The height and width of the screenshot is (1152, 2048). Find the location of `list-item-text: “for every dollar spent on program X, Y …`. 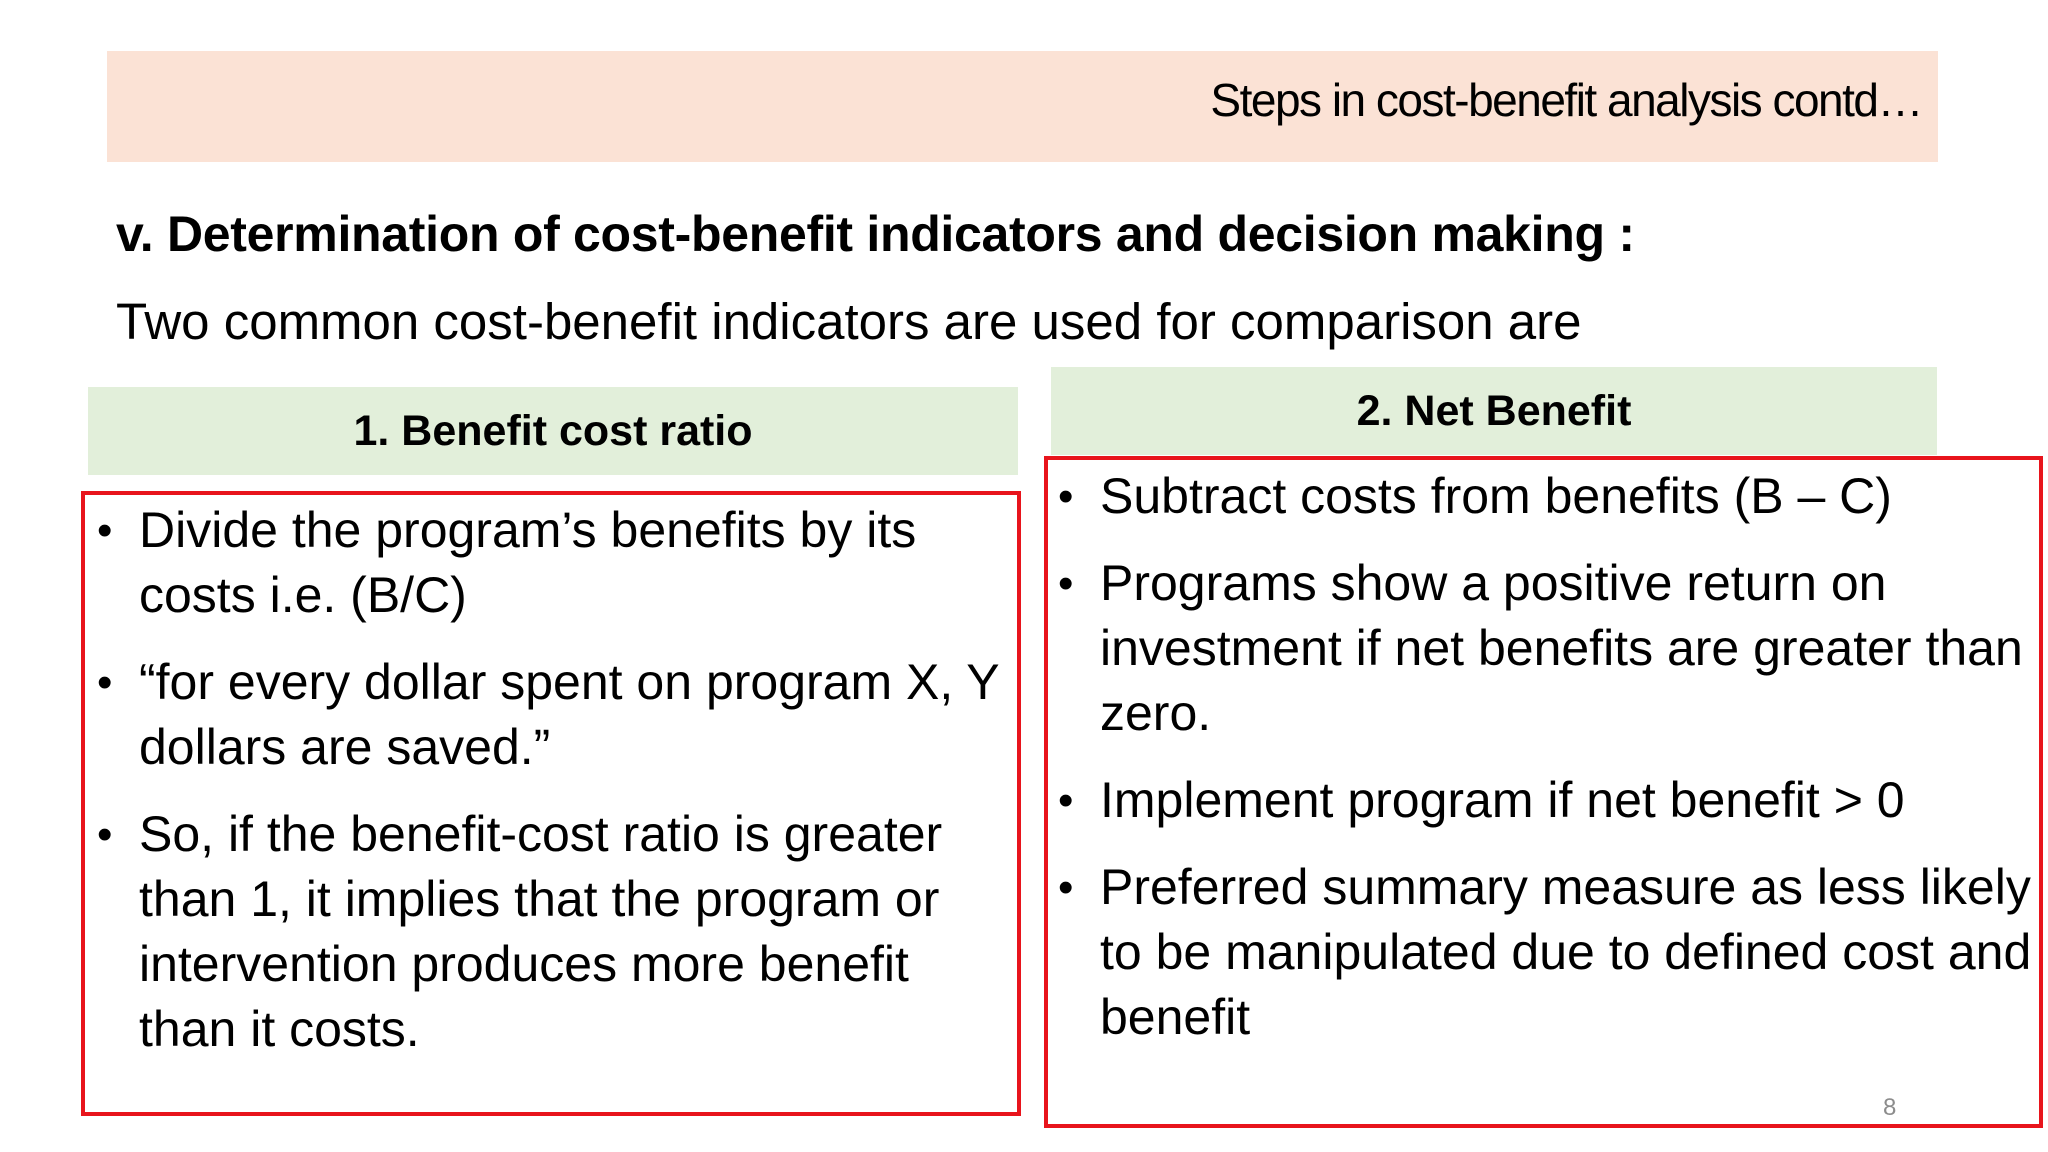

list-item-text: “for every dollar spent on program X, Y … is located at coordinates (569, 714).